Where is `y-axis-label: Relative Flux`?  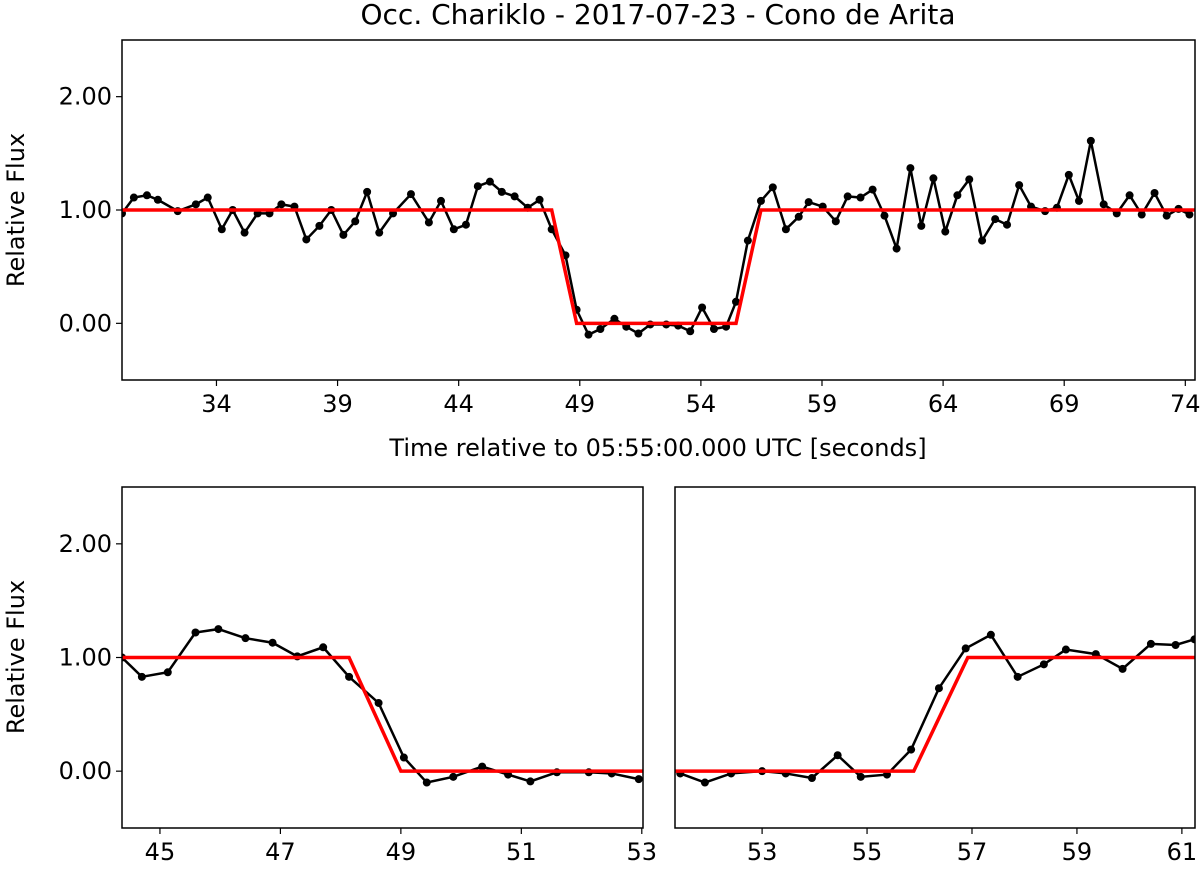 y-axis-label: Relative Flux is located at coordinates (16, 210).